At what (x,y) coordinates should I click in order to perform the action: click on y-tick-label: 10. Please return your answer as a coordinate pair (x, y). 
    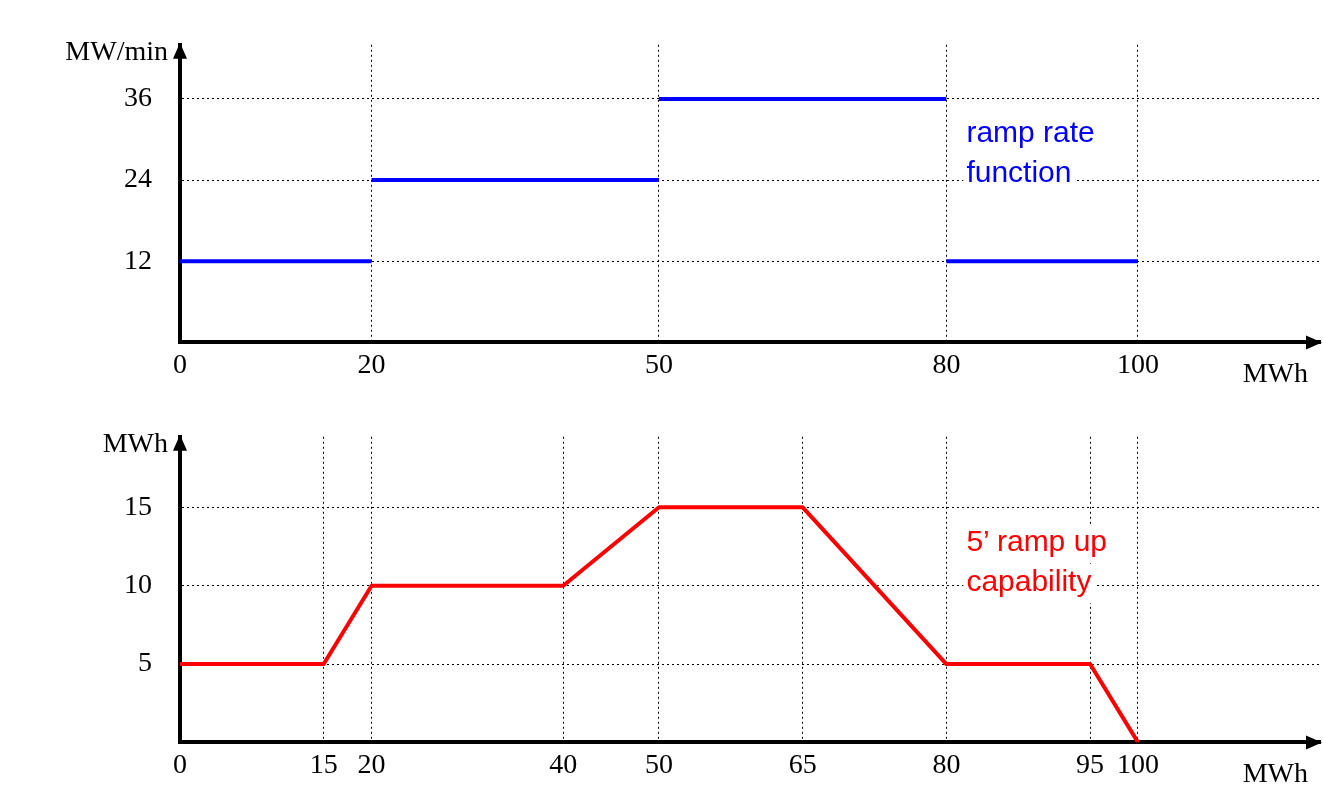
    Looking at the image, I should click on (138, 584).